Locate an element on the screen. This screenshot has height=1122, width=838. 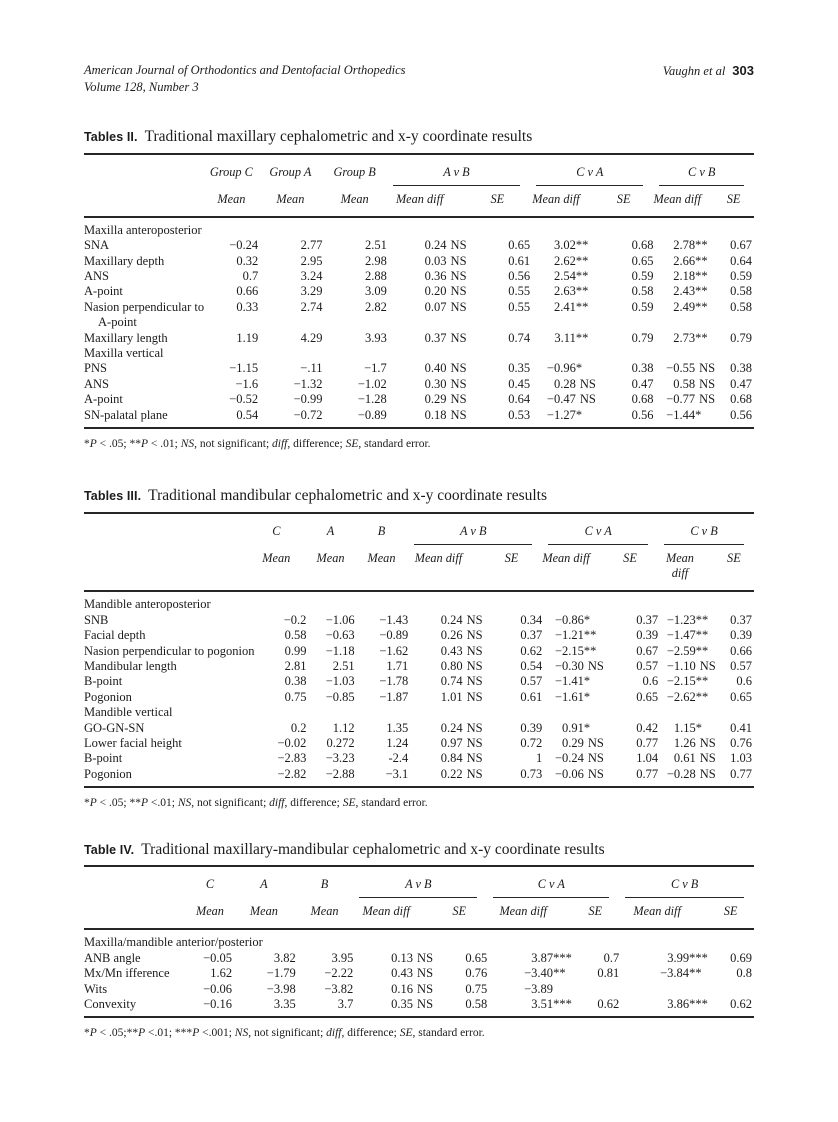
value-cell: −1.7 is located at coordinates (375, 368).